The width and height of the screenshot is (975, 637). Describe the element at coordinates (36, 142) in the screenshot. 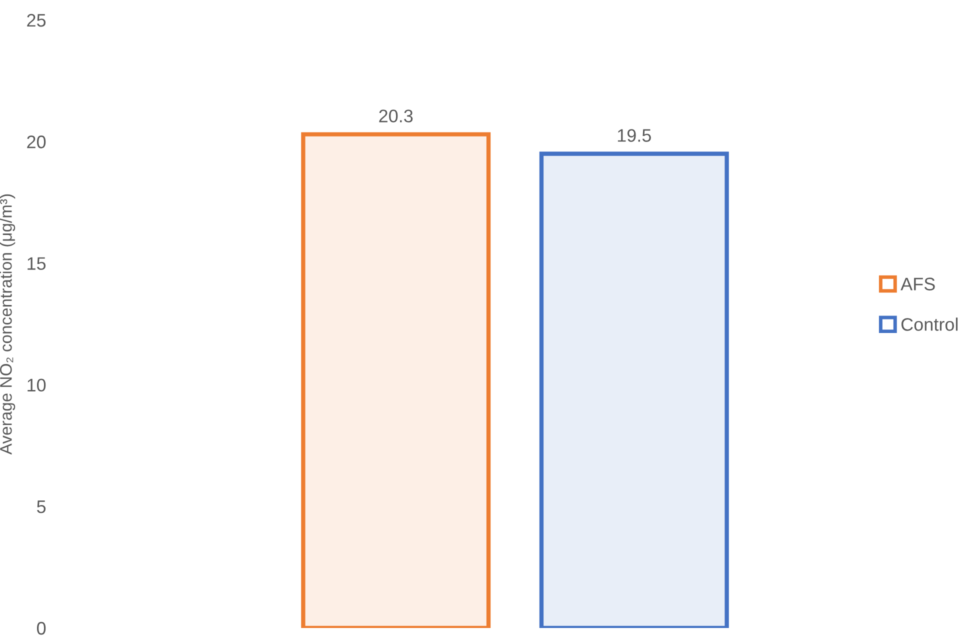

I see `y-tick-label: 20` at that location.